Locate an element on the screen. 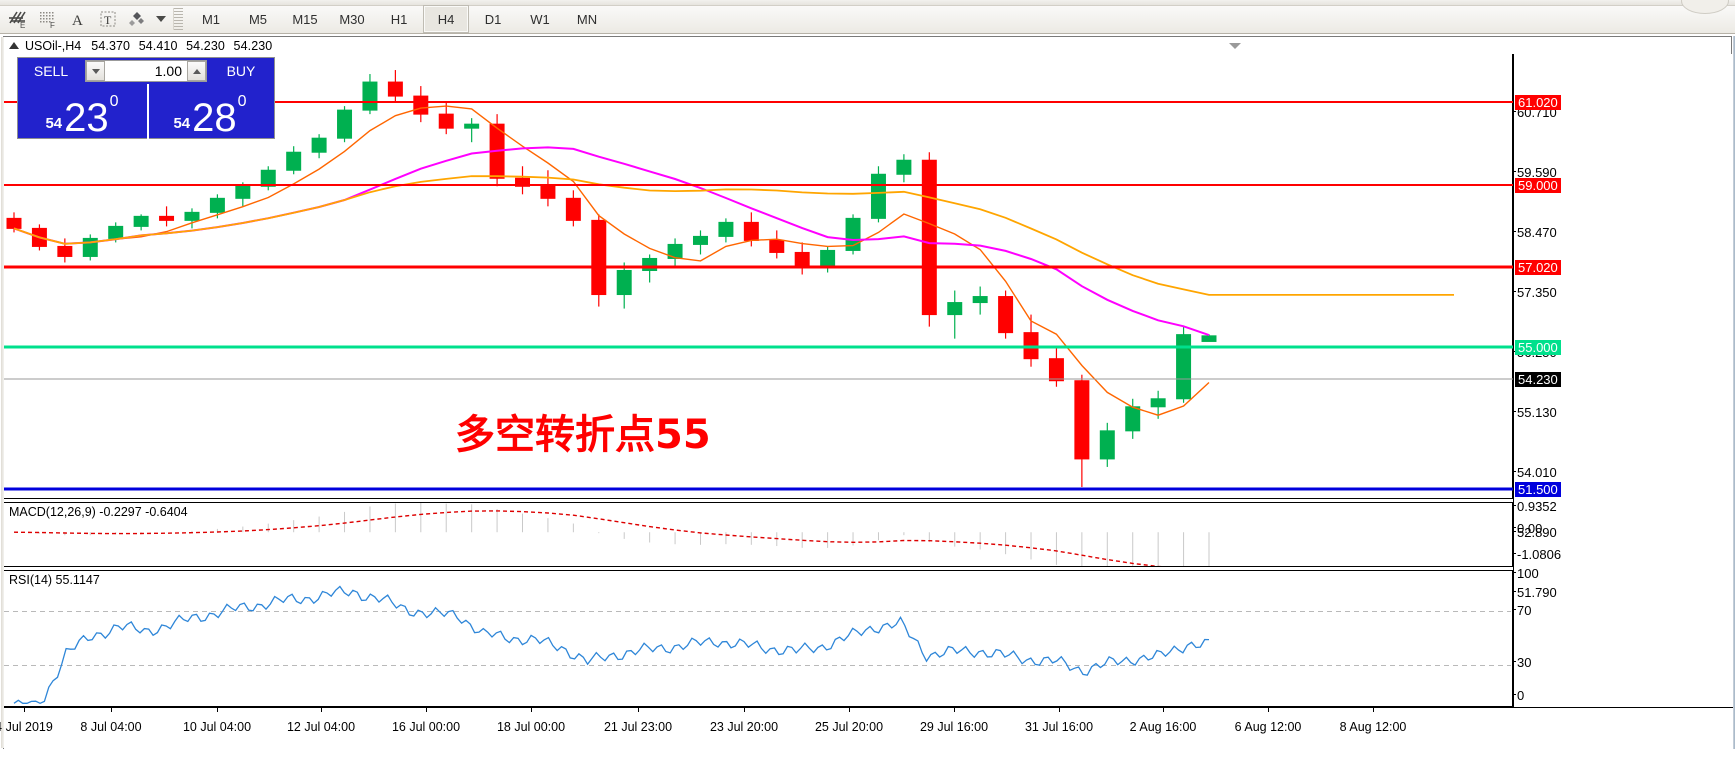 Image resolution: width=1735 pixels, height=765 pixels. chart-menu-caret-icon is located at coordinates (1235, 46).